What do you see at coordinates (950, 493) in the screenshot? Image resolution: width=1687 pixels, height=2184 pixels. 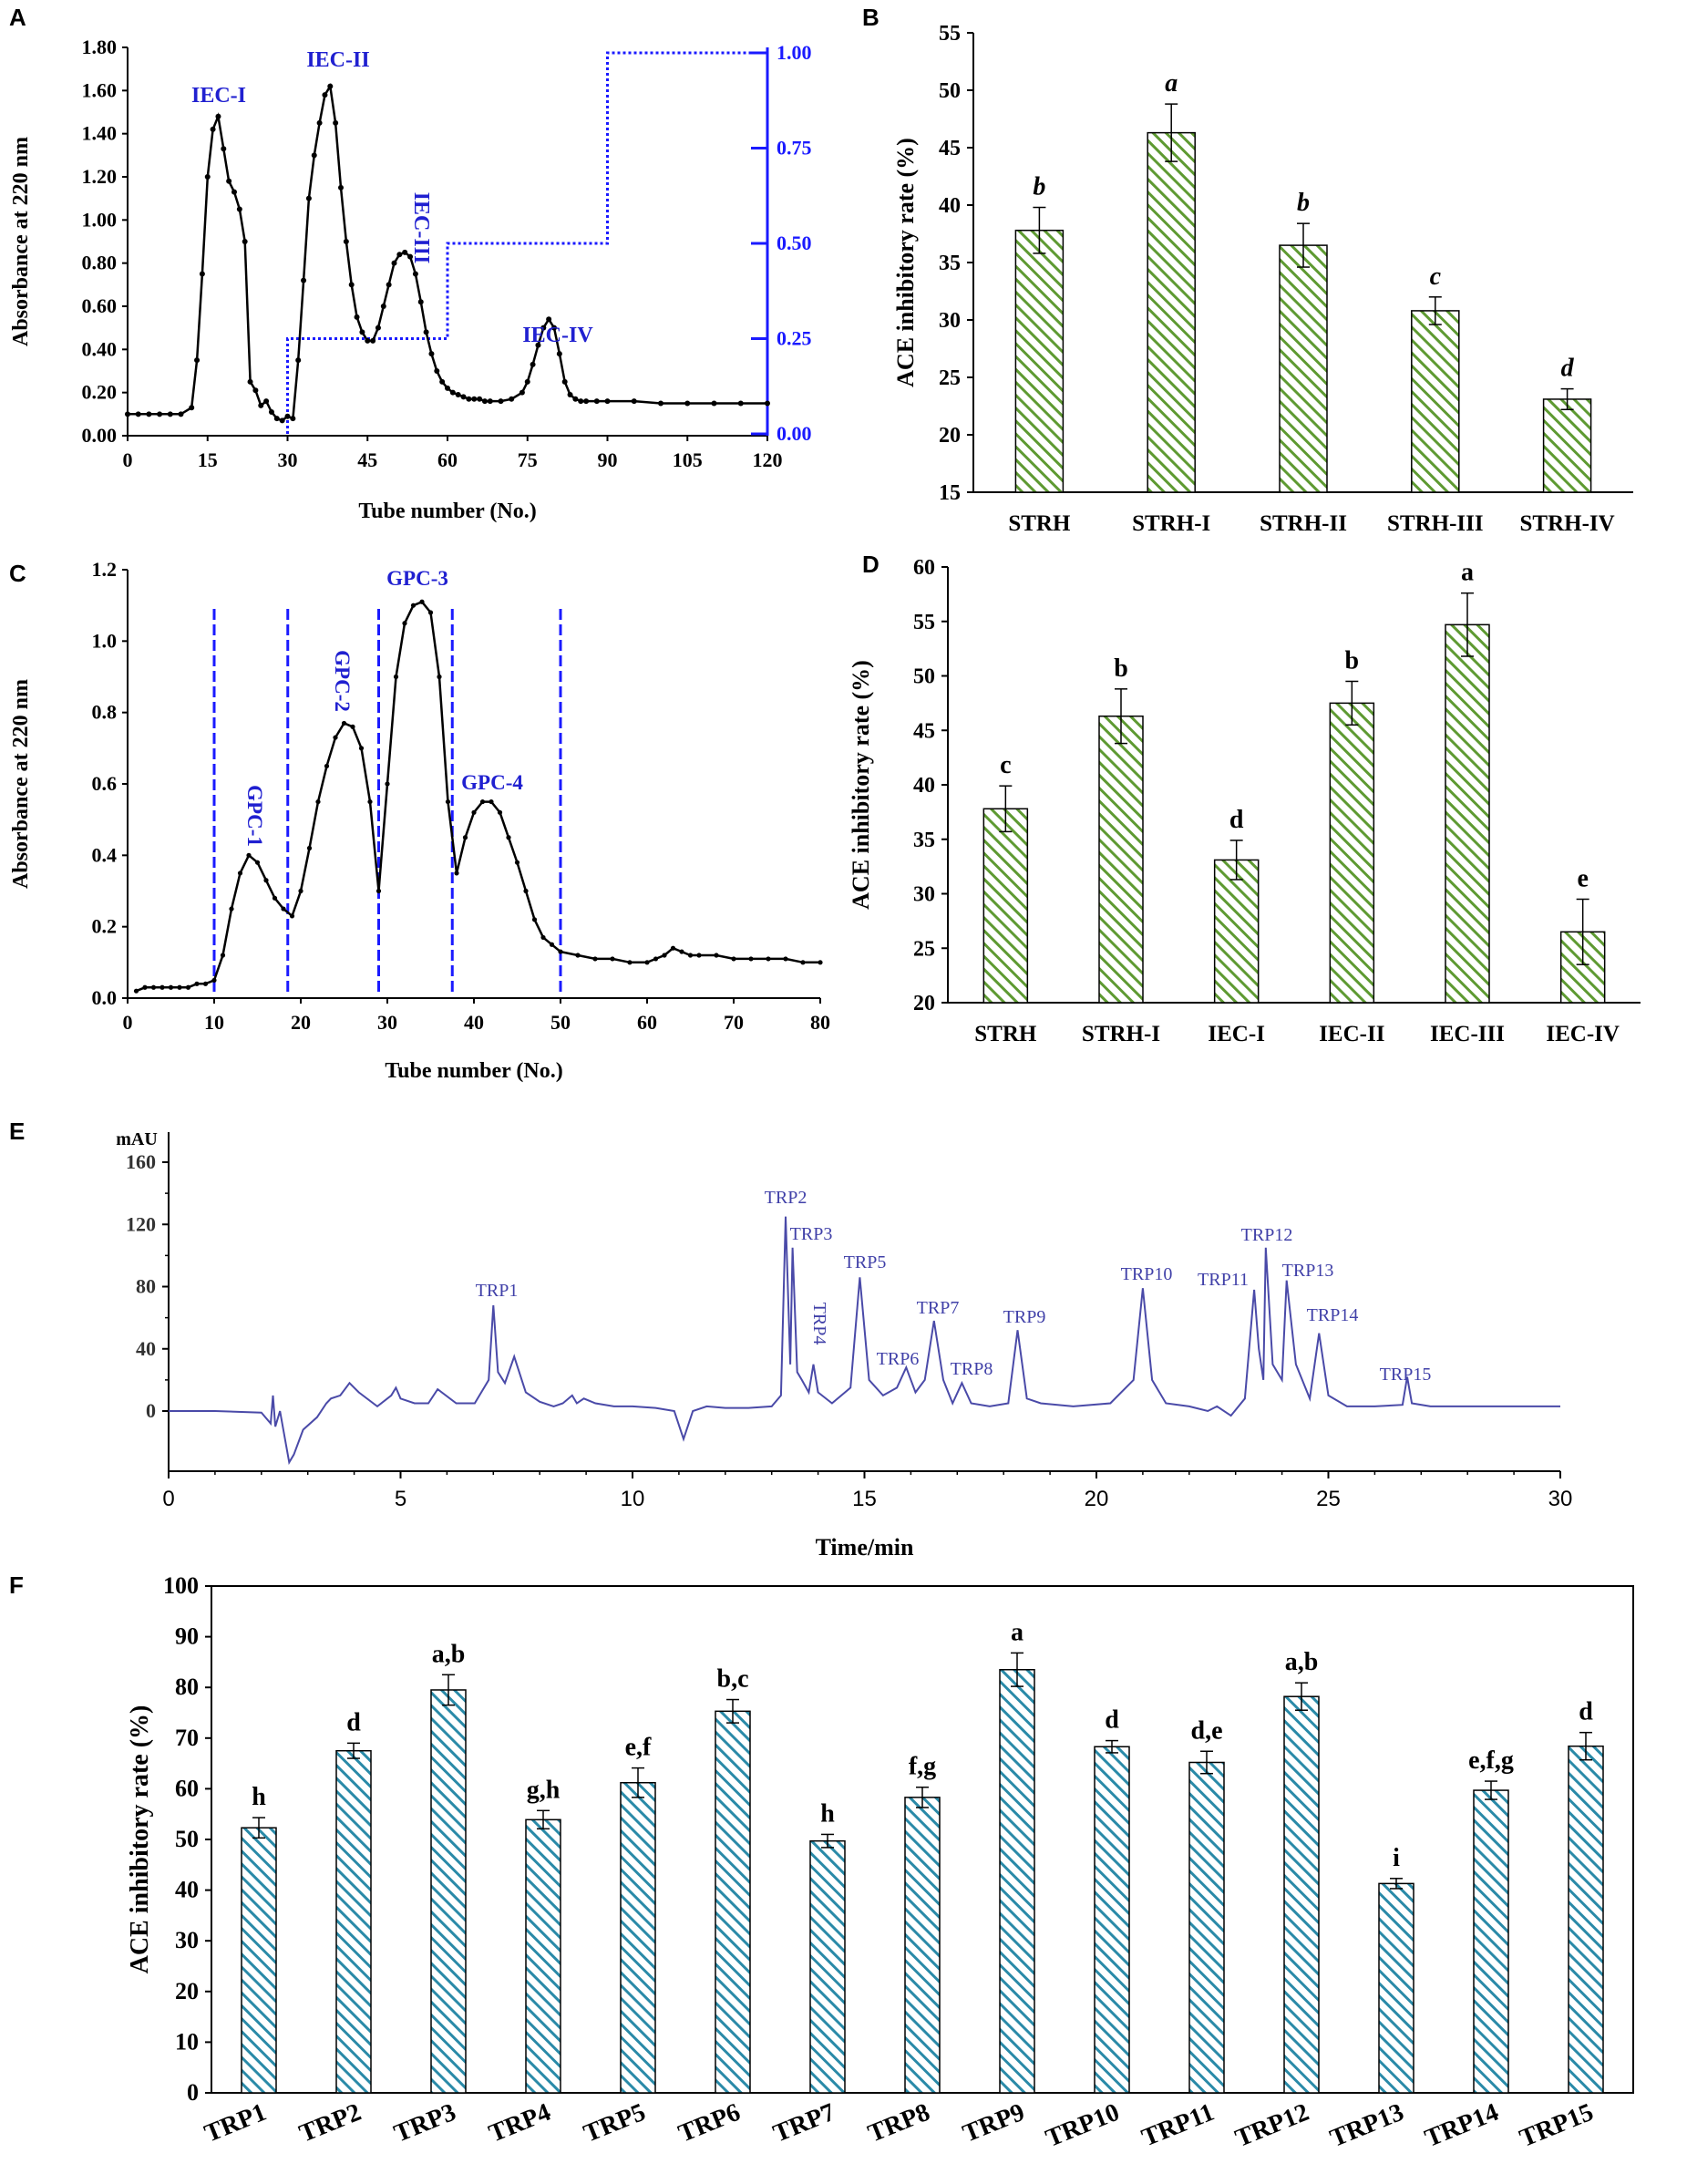 I see `y-tick-label: 15` at bounding box center [950, 493].